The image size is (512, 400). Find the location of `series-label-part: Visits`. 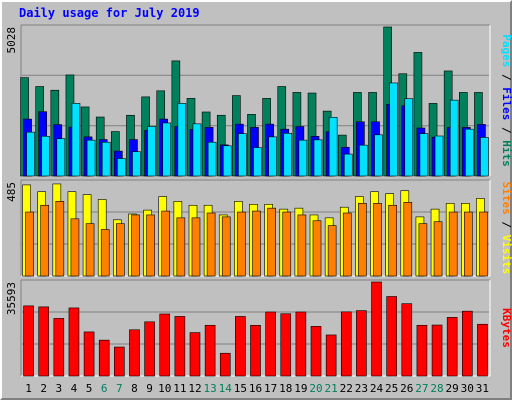

series-label-part: Visits is located at coordinates (506, 255).